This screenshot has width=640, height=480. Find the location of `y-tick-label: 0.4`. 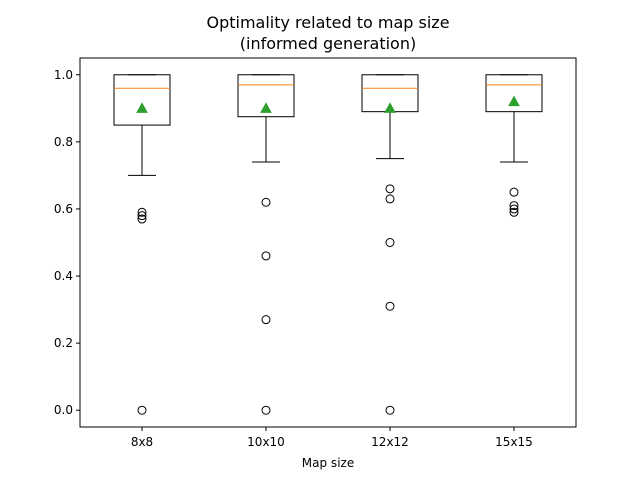

y-tick-label: 0.4 is located at coordinates (63, 276).